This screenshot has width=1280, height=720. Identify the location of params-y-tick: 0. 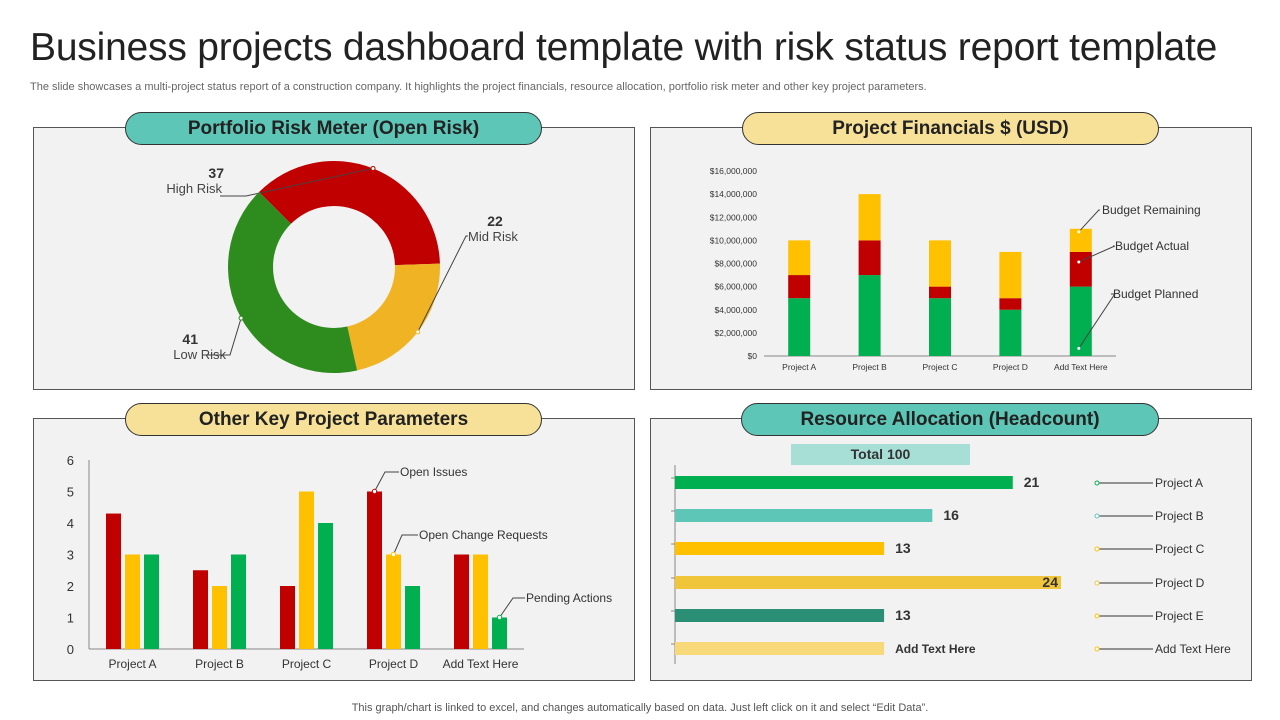
(70, 649).